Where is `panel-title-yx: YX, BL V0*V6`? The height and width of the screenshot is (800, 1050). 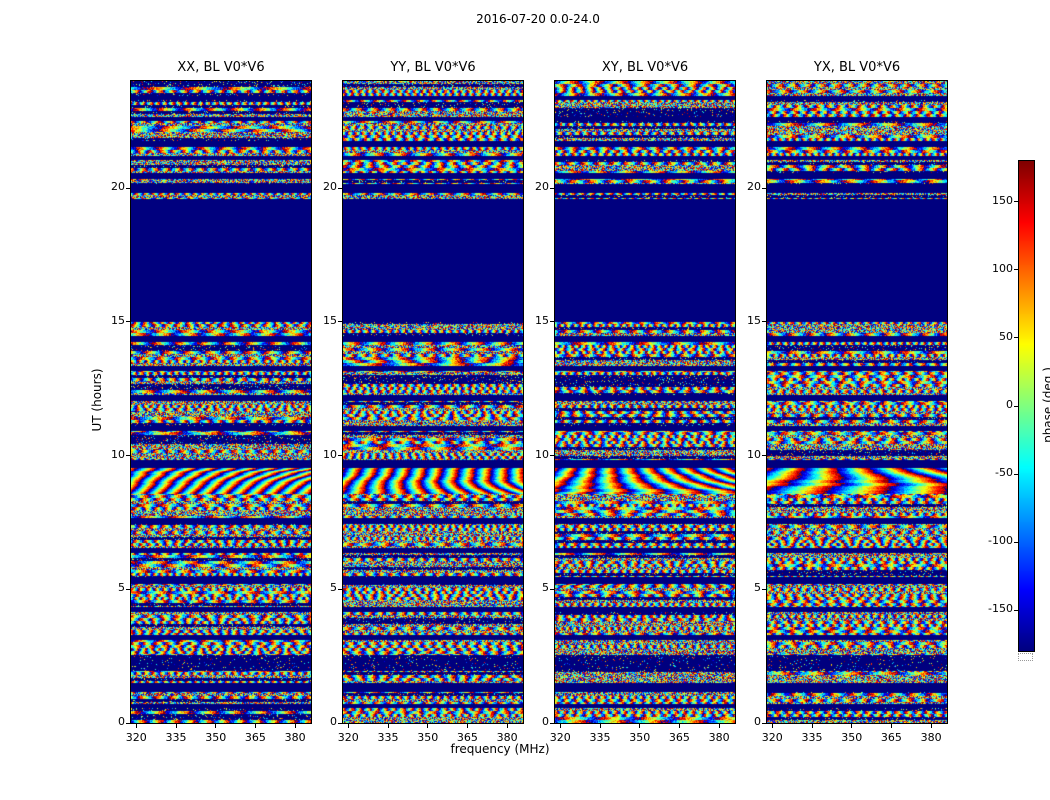 panel-title-yx: YX, BL V0*V6 is located at coordinates (857, 67).